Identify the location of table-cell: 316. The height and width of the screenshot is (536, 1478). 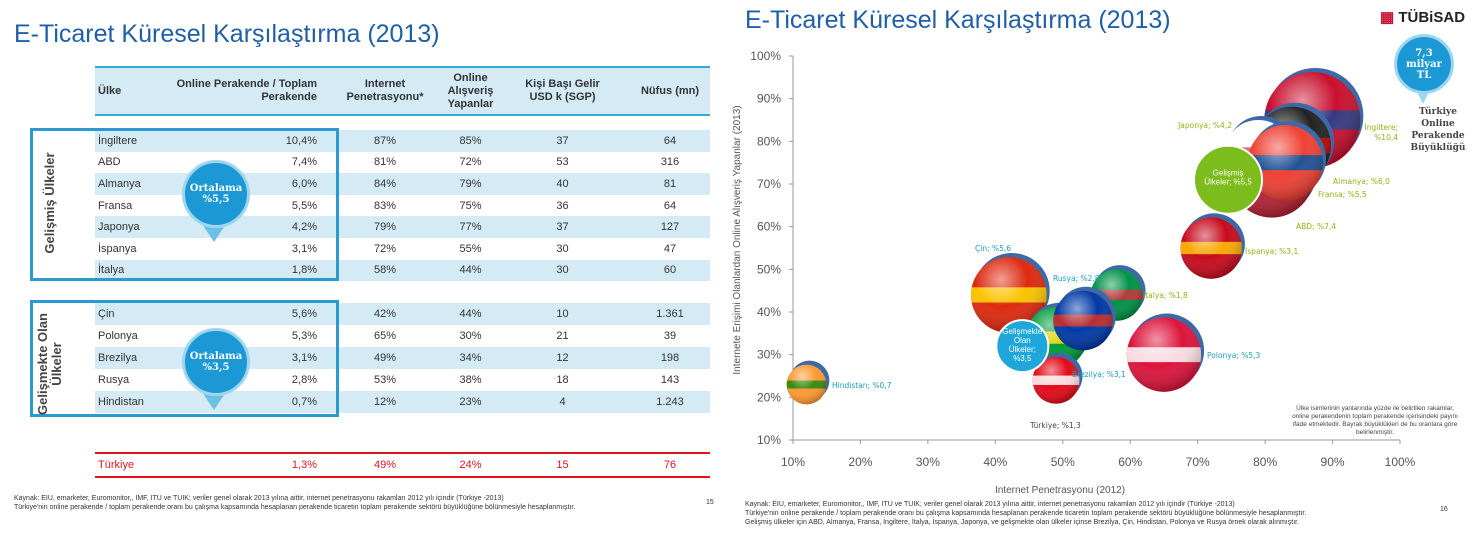
(670, 162).